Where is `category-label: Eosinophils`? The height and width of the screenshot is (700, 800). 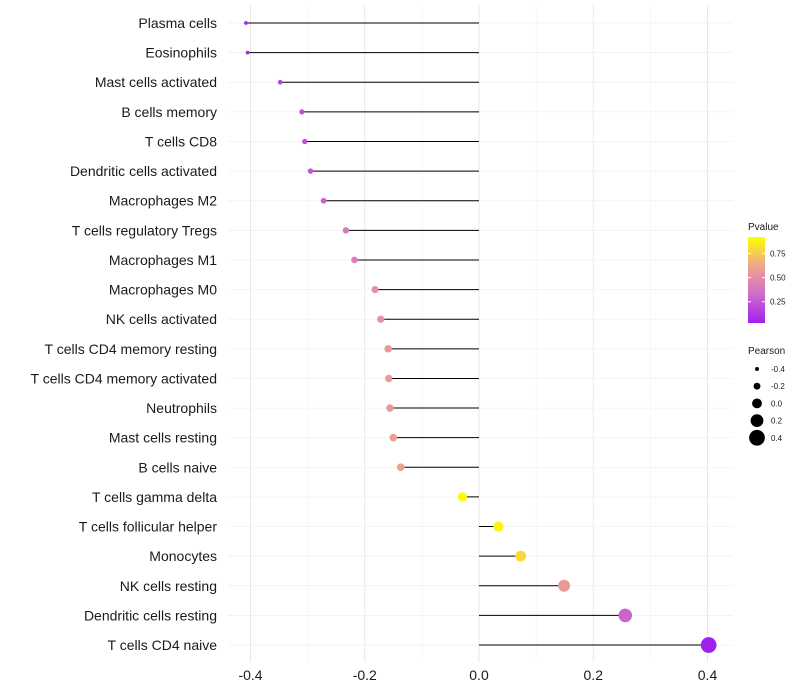
category-label: Eosinophils is located at coordinates (181, 53).